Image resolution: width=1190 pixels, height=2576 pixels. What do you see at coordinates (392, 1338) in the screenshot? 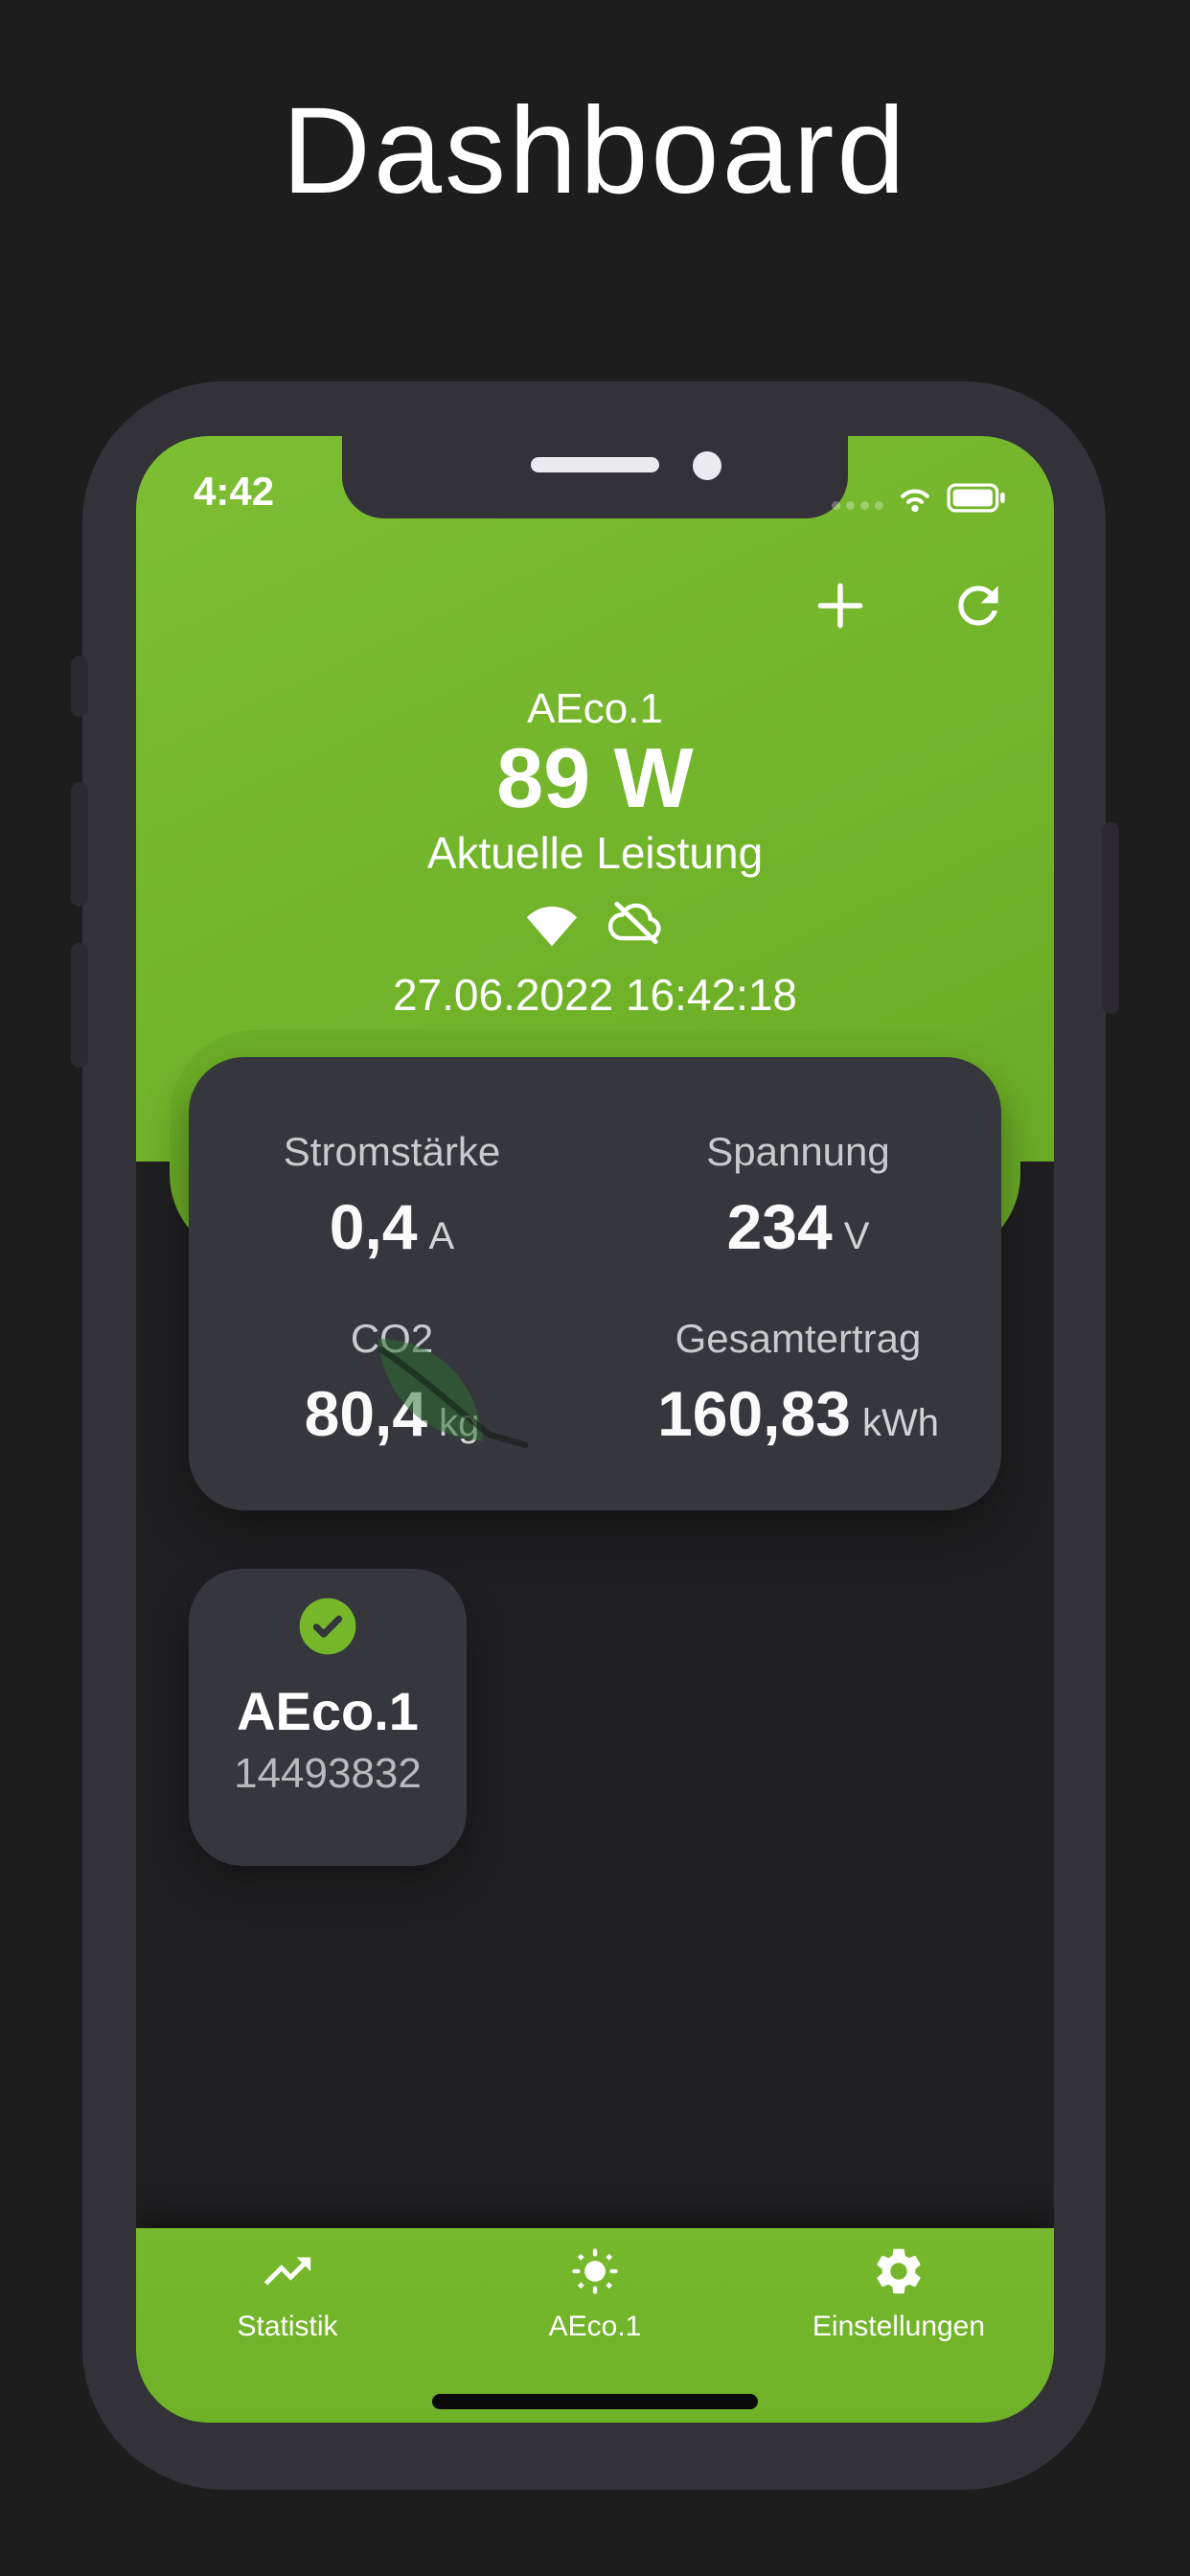
I see `metric-label: CO2` at bounding box center [392, 1338].